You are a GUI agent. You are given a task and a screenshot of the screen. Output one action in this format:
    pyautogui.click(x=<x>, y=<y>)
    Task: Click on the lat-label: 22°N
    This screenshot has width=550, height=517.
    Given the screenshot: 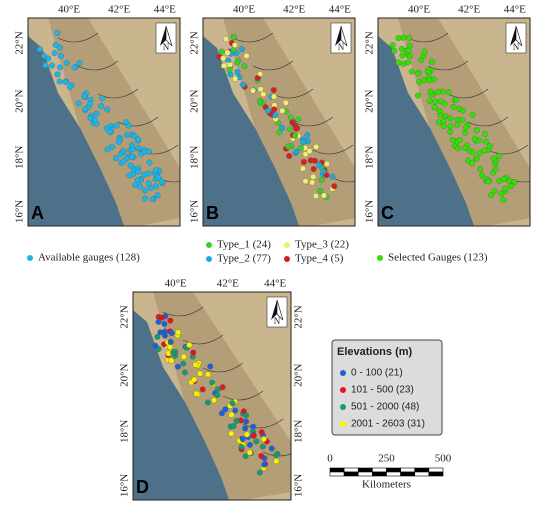 What is the action you would take?
    pyautogui.click(x=370, y=42)
    